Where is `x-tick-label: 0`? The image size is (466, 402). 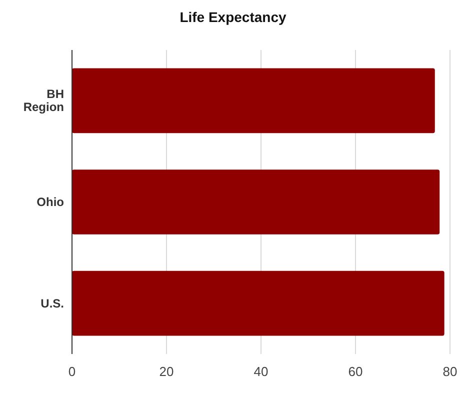
x-tick-label: 0 is located at coordinates (72, 371).